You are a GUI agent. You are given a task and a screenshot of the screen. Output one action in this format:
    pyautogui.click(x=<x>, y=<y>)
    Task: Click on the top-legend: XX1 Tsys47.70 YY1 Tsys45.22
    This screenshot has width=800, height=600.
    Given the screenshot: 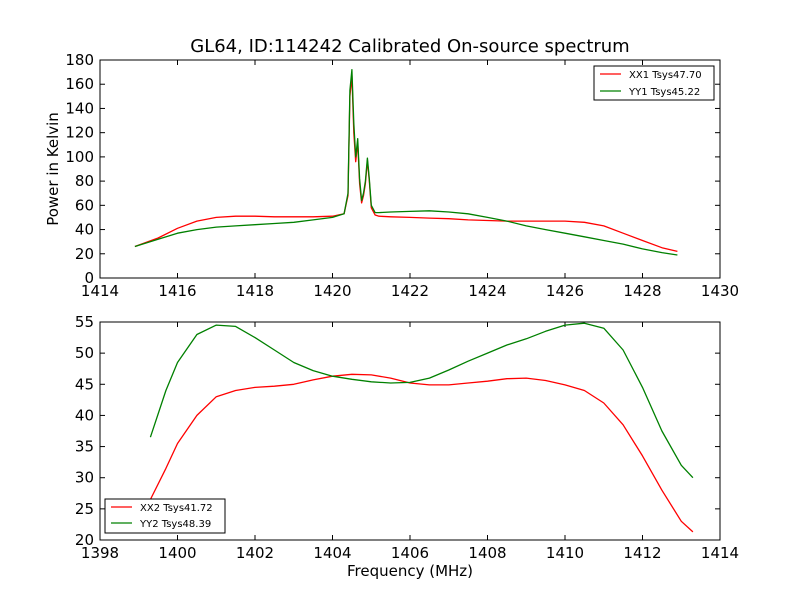 What is the action you would take?
    pyautogui.click(x=654, y=83)
    